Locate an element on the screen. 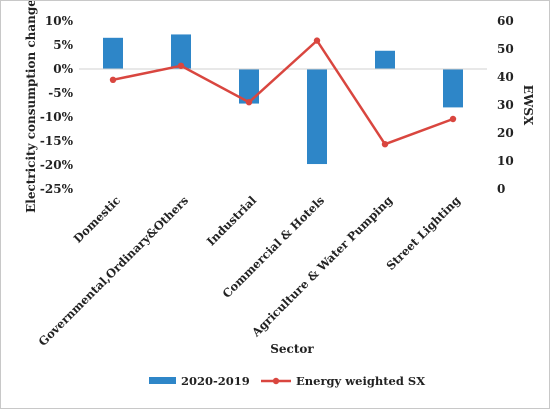 This screenshot has width=550, height=410. x-category-label: Domestic is located at coordinates (97, 219).